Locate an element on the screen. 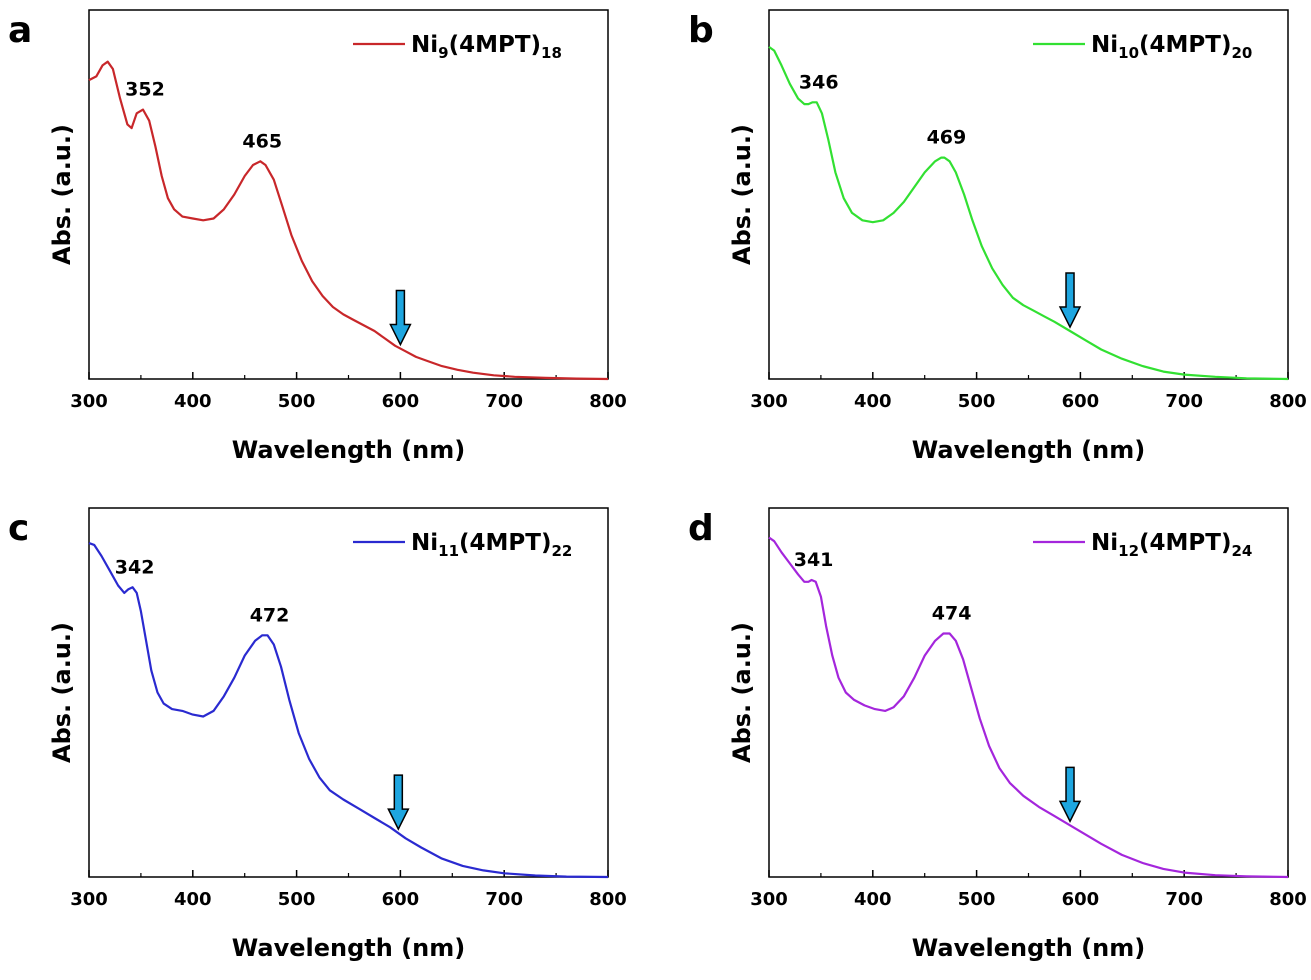 The width and height of the screenshot is (1311, 980). panel-label: c is located at coordinates (18, 528).